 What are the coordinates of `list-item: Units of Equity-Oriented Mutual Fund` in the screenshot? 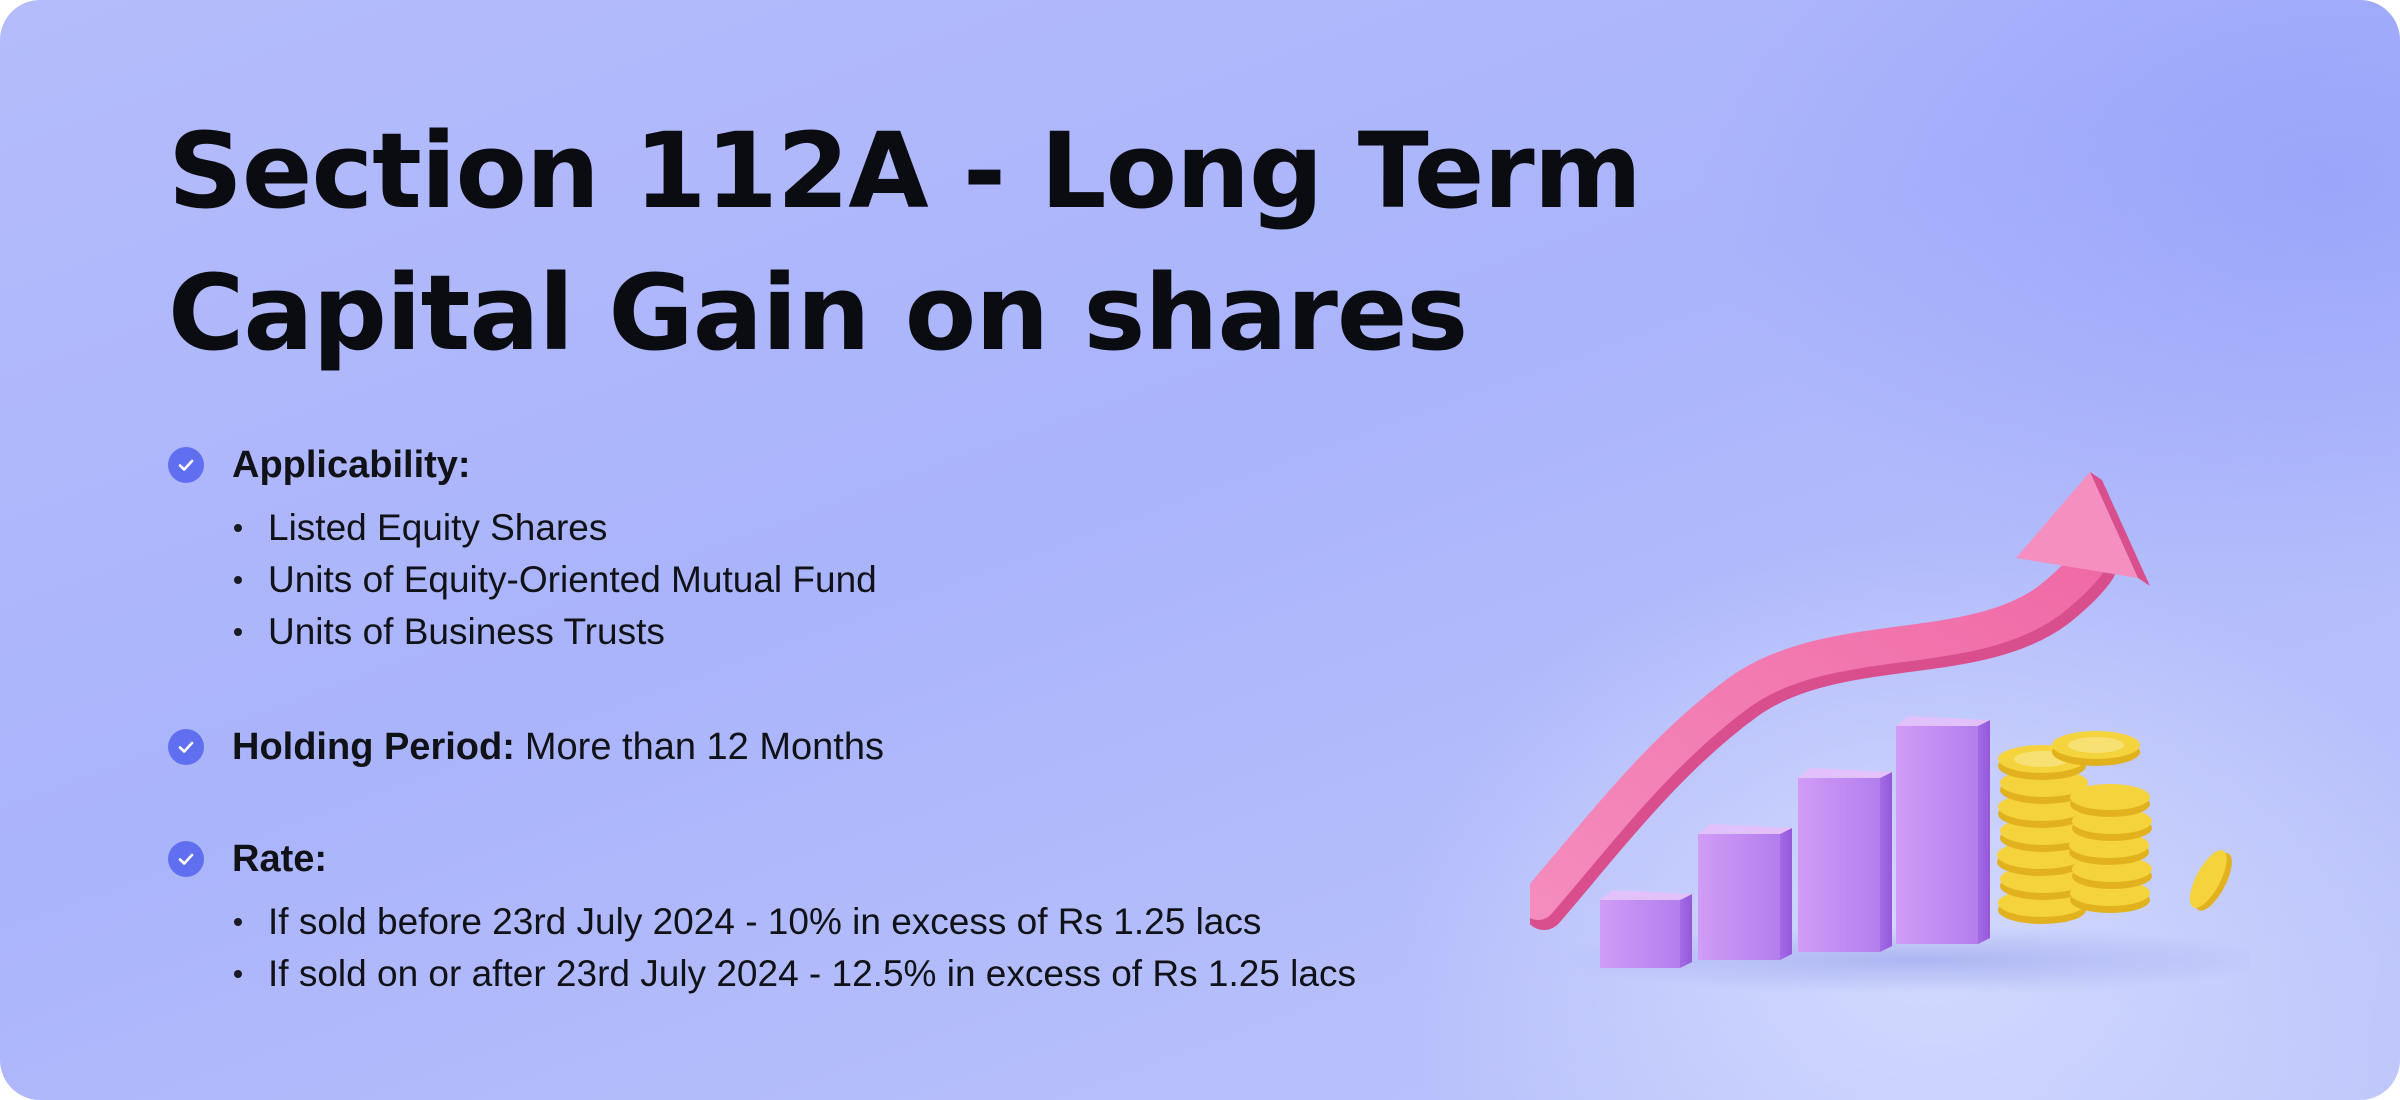 It's located at (554, 580).